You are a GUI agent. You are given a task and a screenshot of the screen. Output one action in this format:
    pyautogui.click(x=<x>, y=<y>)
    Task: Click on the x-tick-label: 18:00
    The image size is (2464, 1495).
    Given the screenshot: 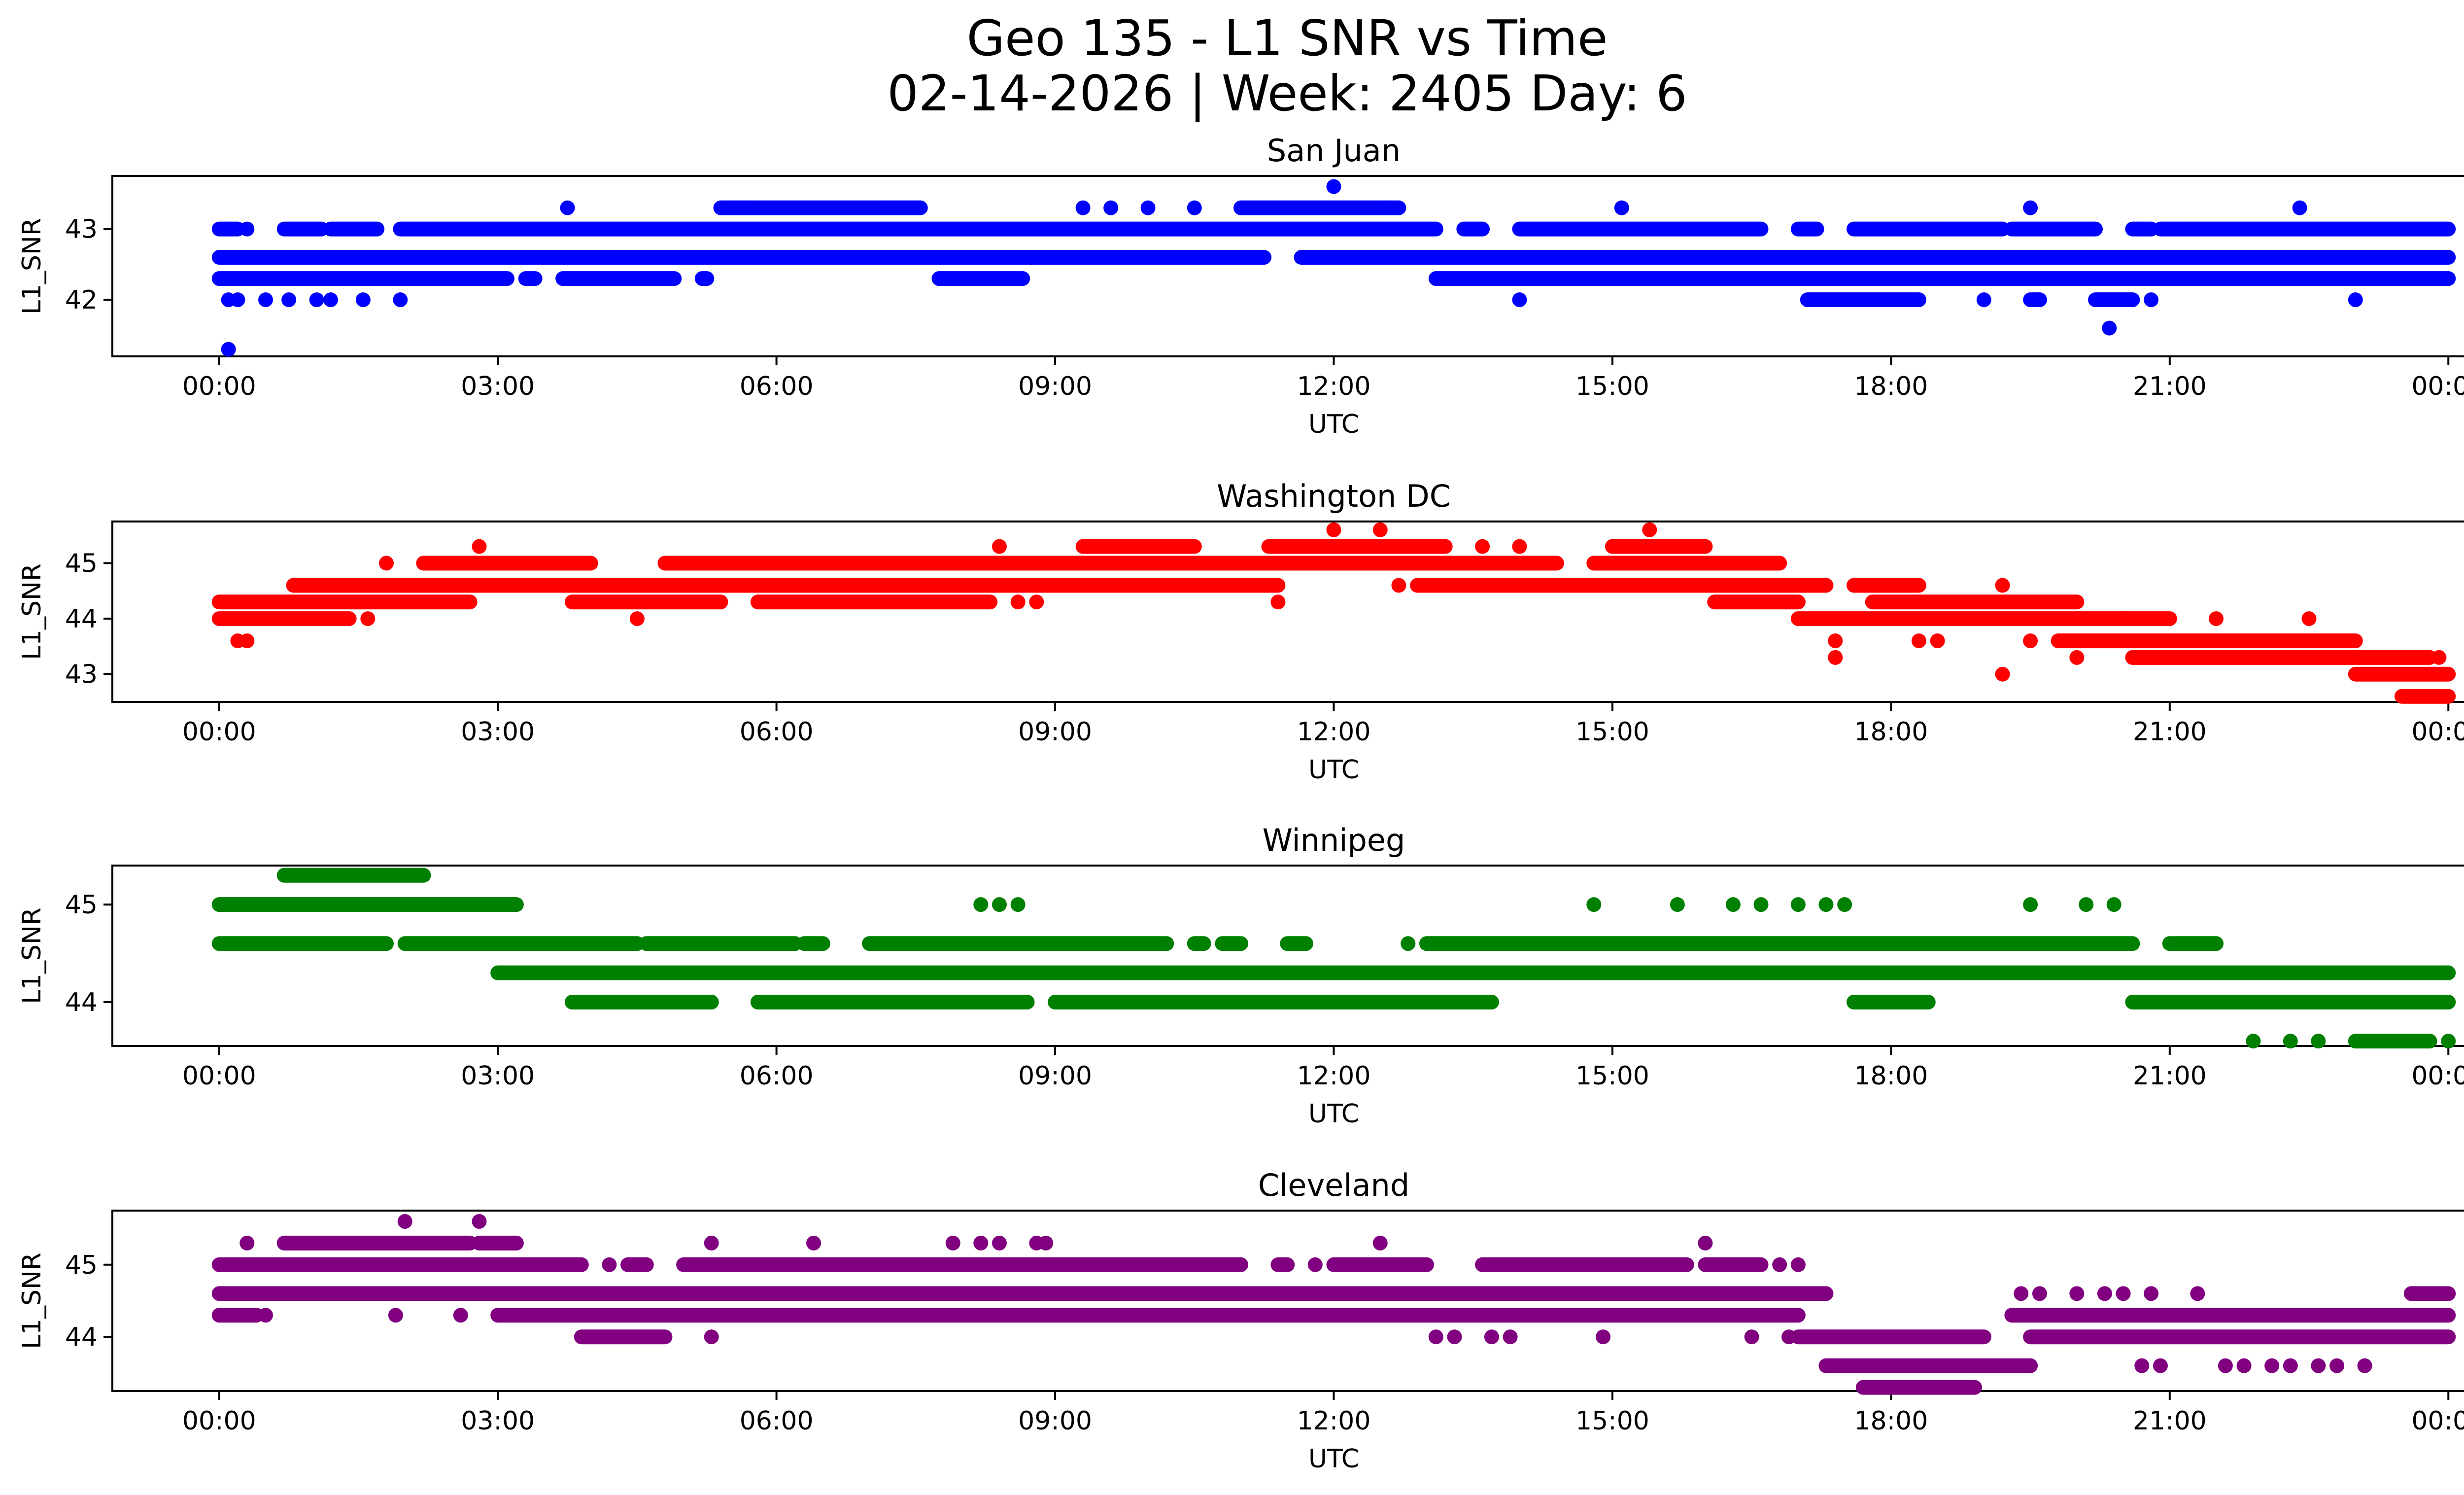 What is the action you would take?
    pyautogui.click(x=1891, y=386)
    